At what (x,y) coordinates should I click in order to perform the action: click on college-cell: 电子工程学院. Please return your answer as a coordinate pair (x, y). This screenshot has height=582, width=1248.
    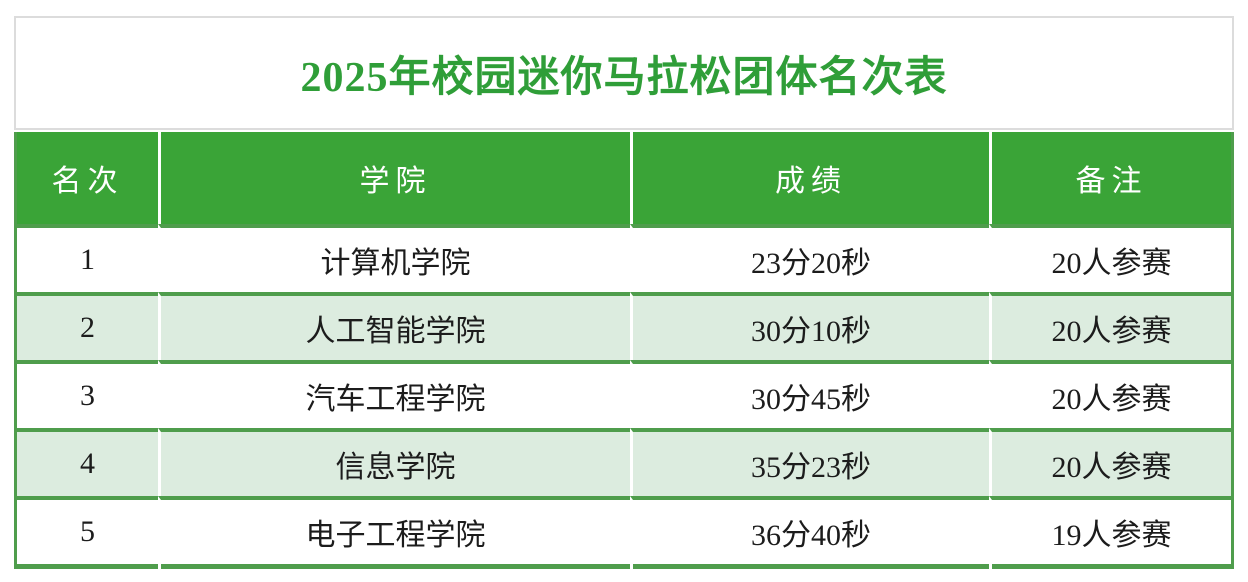
    Looking at the image, I should click on (394, 530).